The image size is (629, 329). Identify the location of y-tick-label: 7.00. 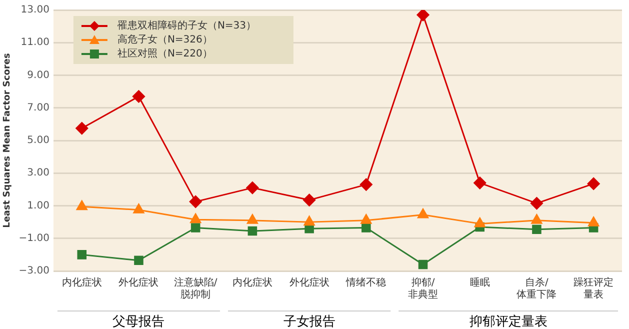
(38, 108).